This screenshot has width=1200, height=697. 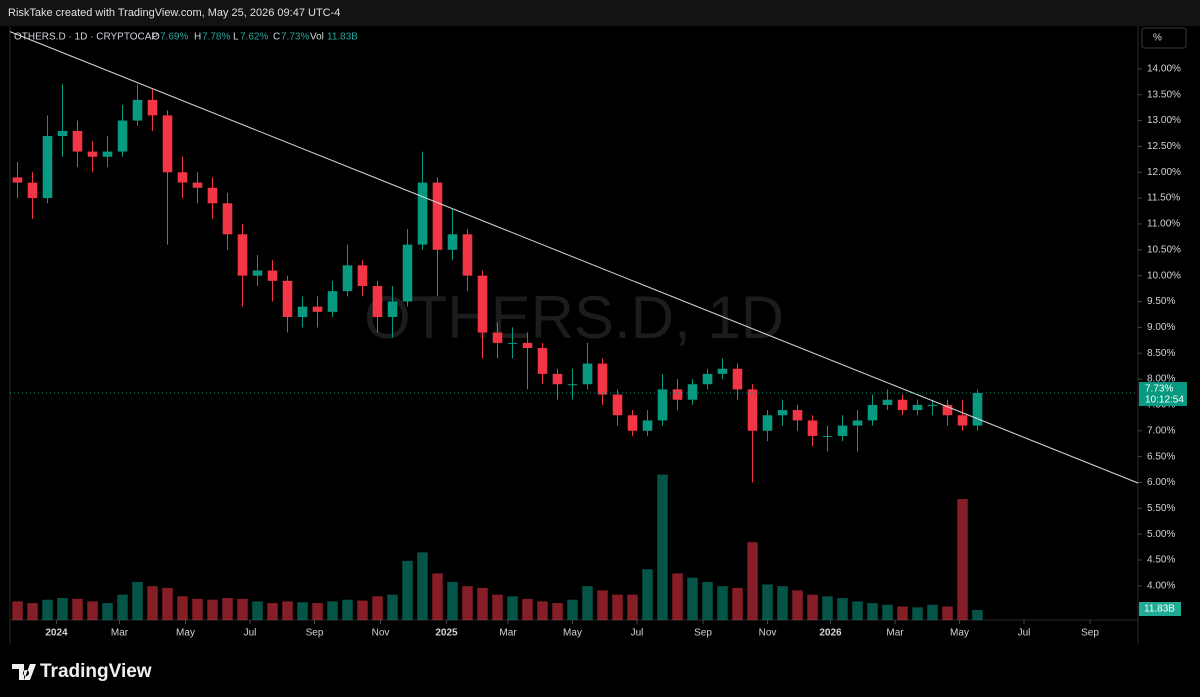 I want to click on y-tick-label: 14.00%, so click(x=1164, y=68).